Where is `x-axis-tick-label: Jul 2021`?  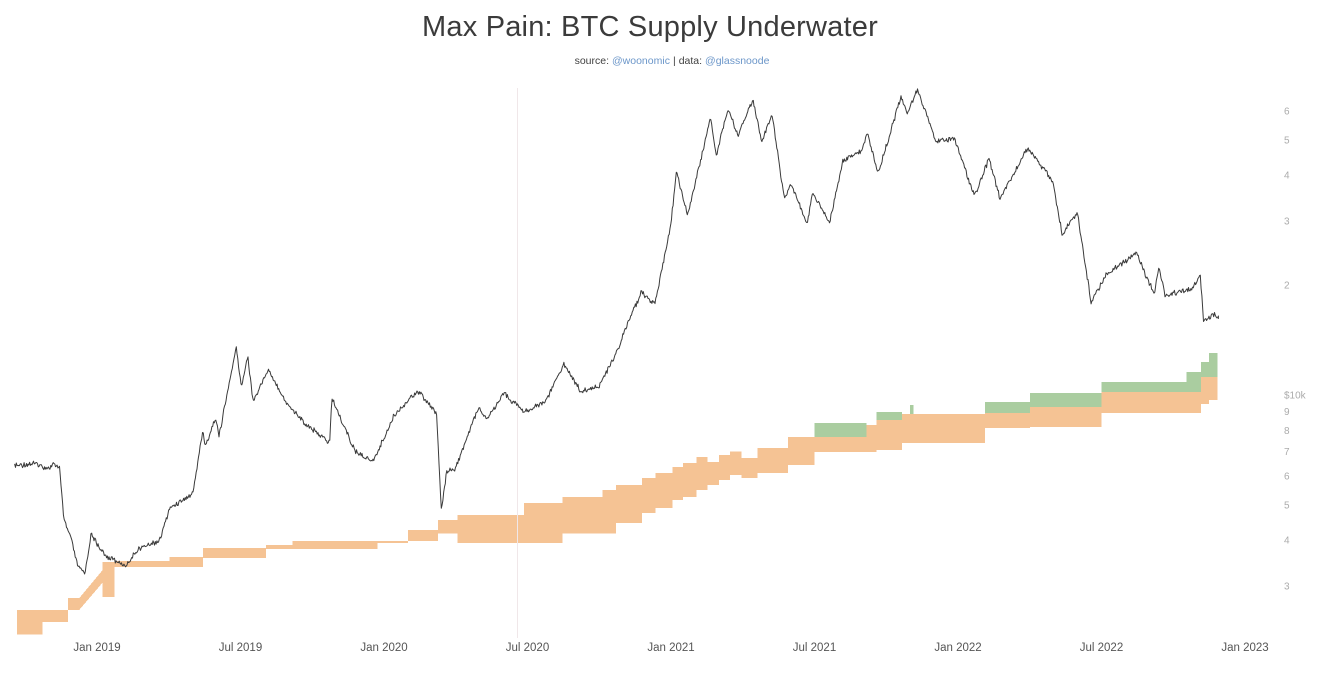
x-axis-tick-label: Jul 2021 is located at coordinates (814, 648).